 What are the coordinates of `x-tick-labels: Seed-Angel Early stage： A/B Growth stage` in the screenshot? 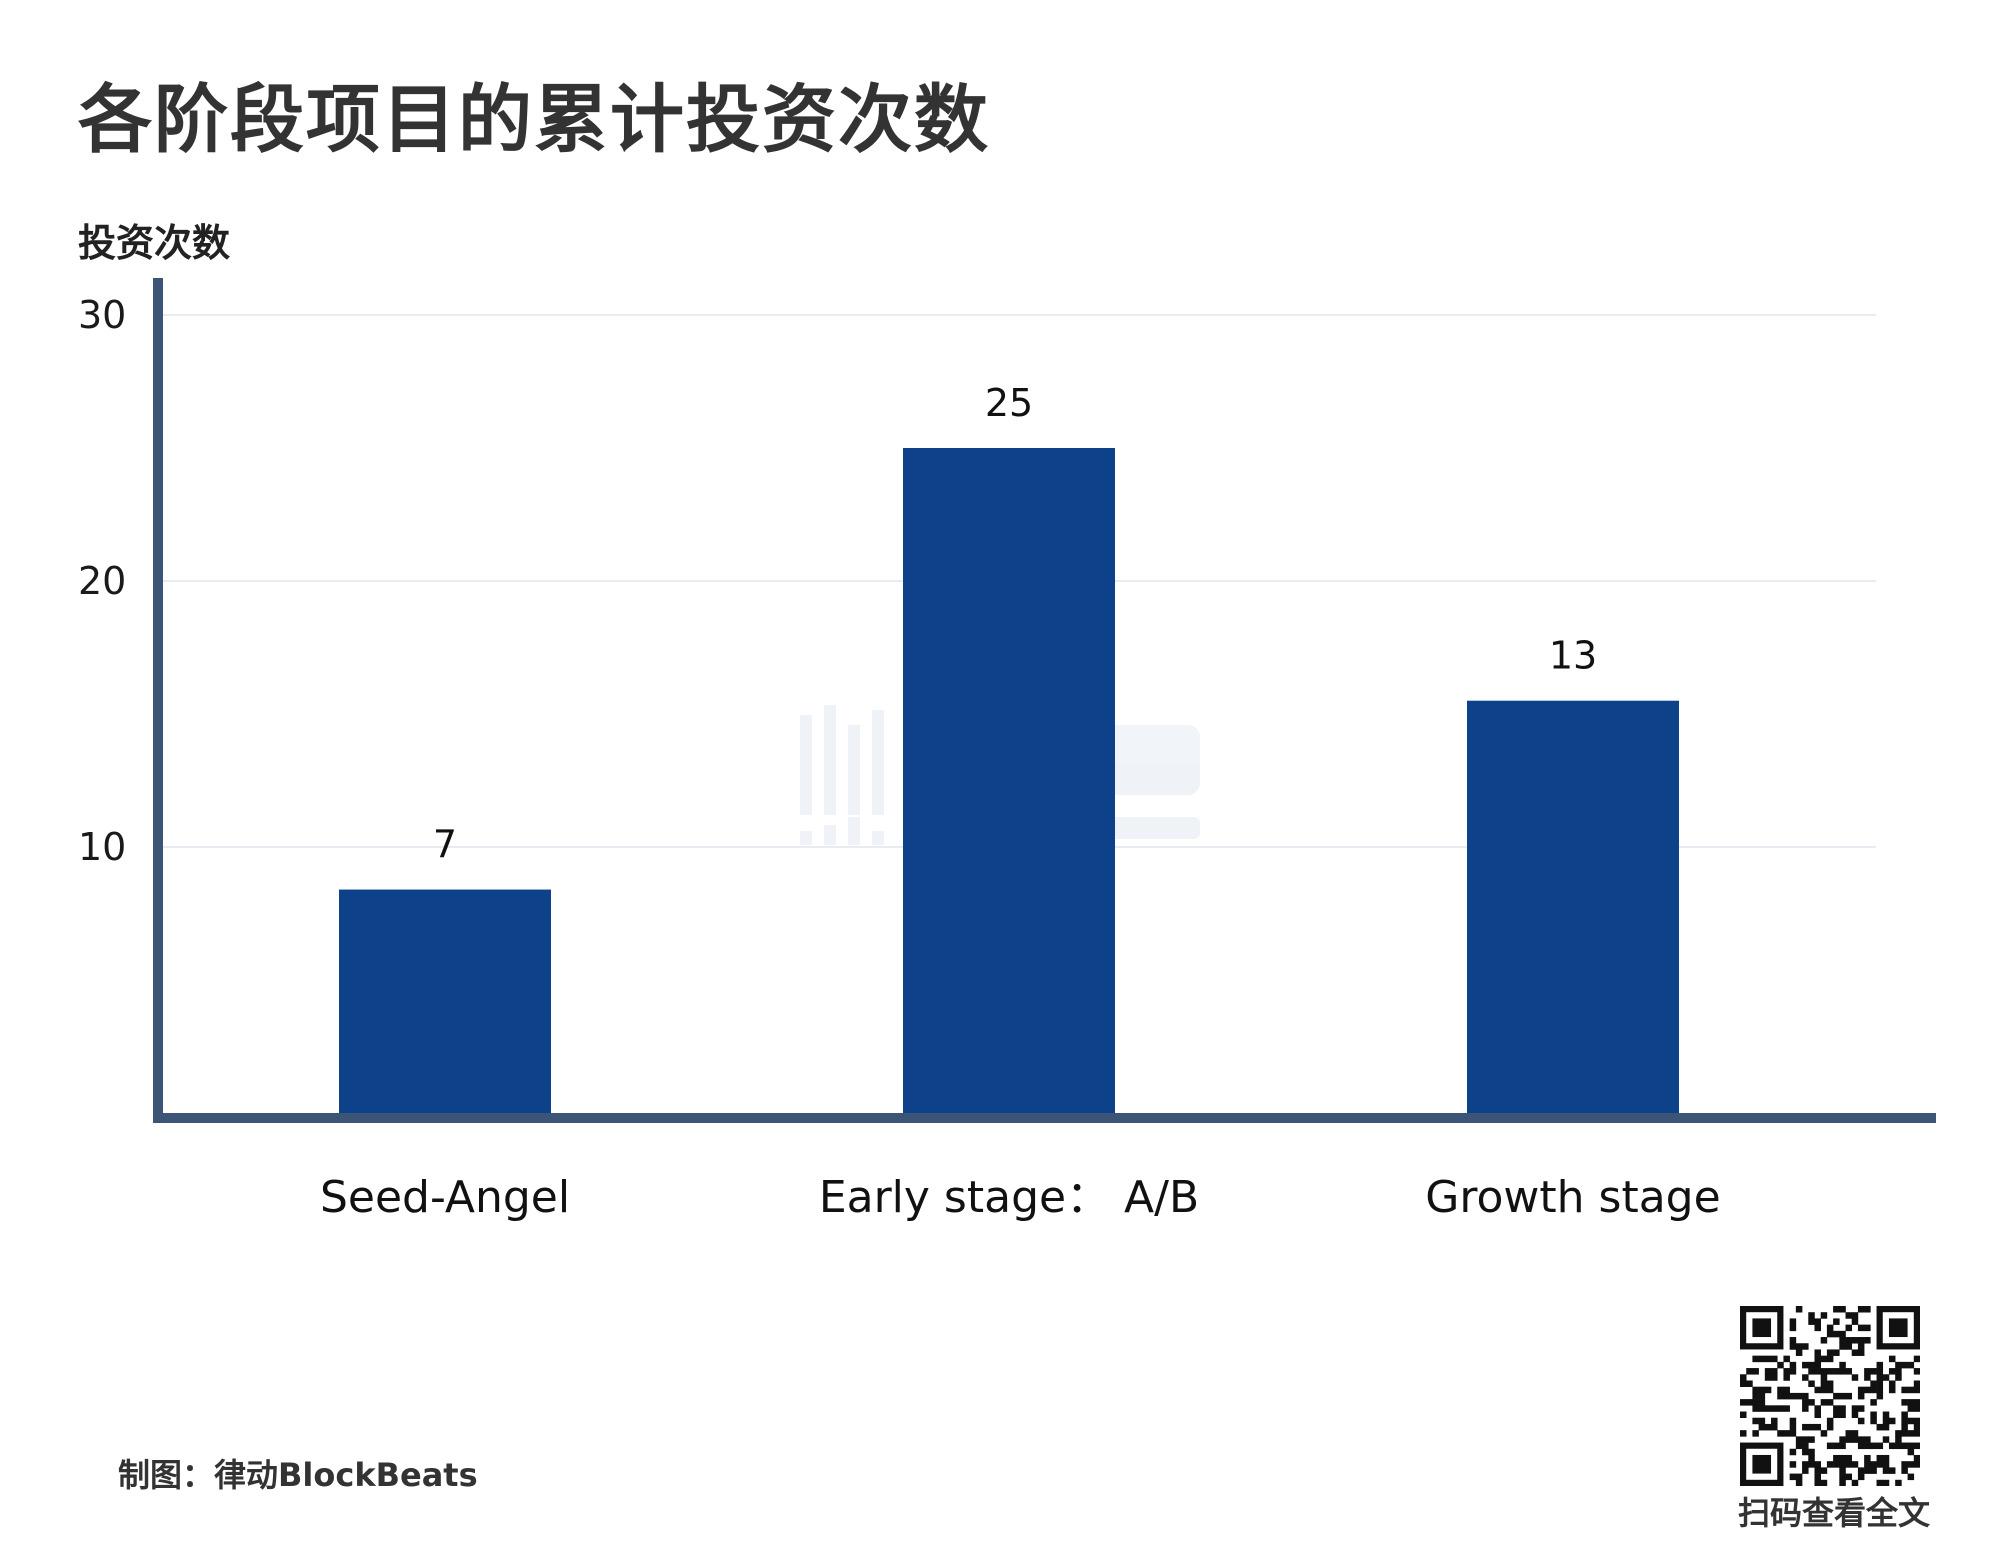 It's located at (1020, 1197).